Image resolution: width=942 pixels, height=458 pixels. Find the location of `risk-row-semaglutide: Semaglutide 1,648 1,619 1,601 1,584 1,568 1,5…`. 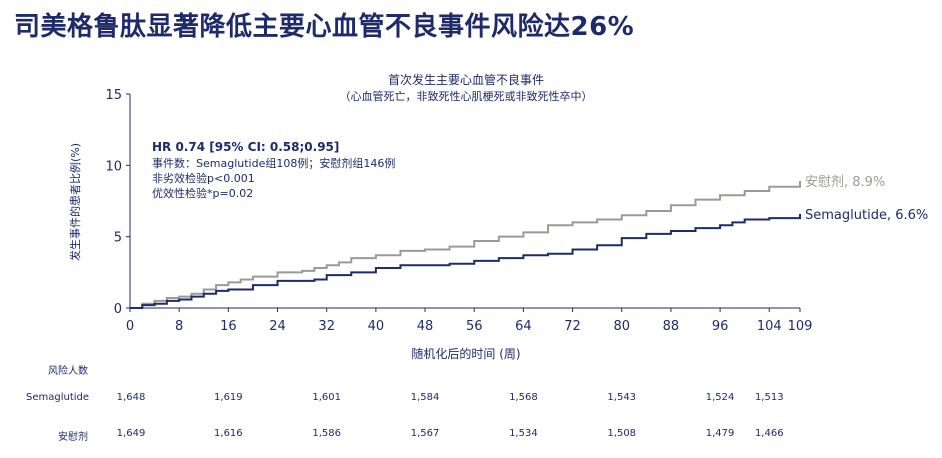

risk-row-semaglutide: Semaglutide 1,648 1,619 1,601 1,584 1,568 1,5… is located at coordinates (471, 400).